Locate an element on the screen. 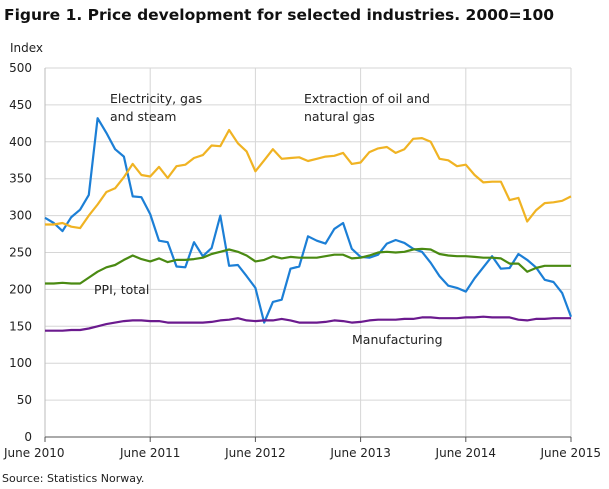 Image resolution: width=609 pixels, height=489 pixels. y-tick-label: 150 is located at coordinates (20, 326).